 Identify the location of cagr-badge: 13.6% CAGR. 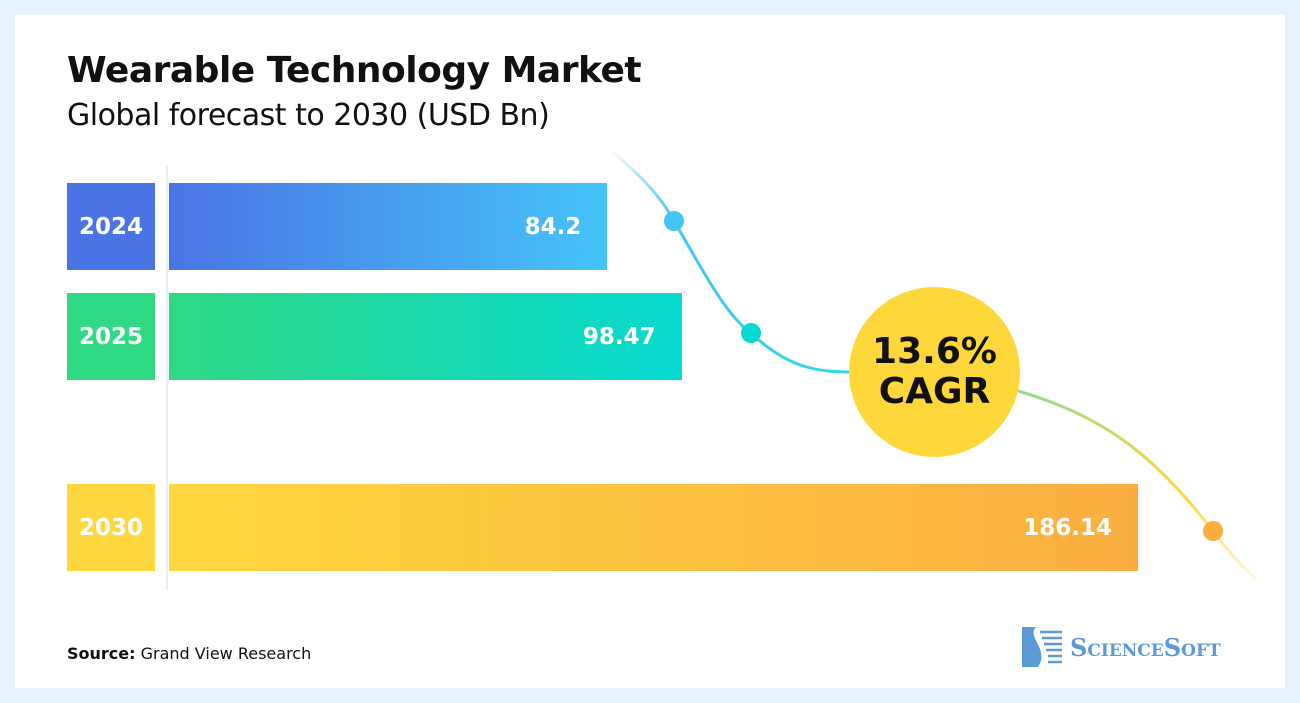
(934, 372).